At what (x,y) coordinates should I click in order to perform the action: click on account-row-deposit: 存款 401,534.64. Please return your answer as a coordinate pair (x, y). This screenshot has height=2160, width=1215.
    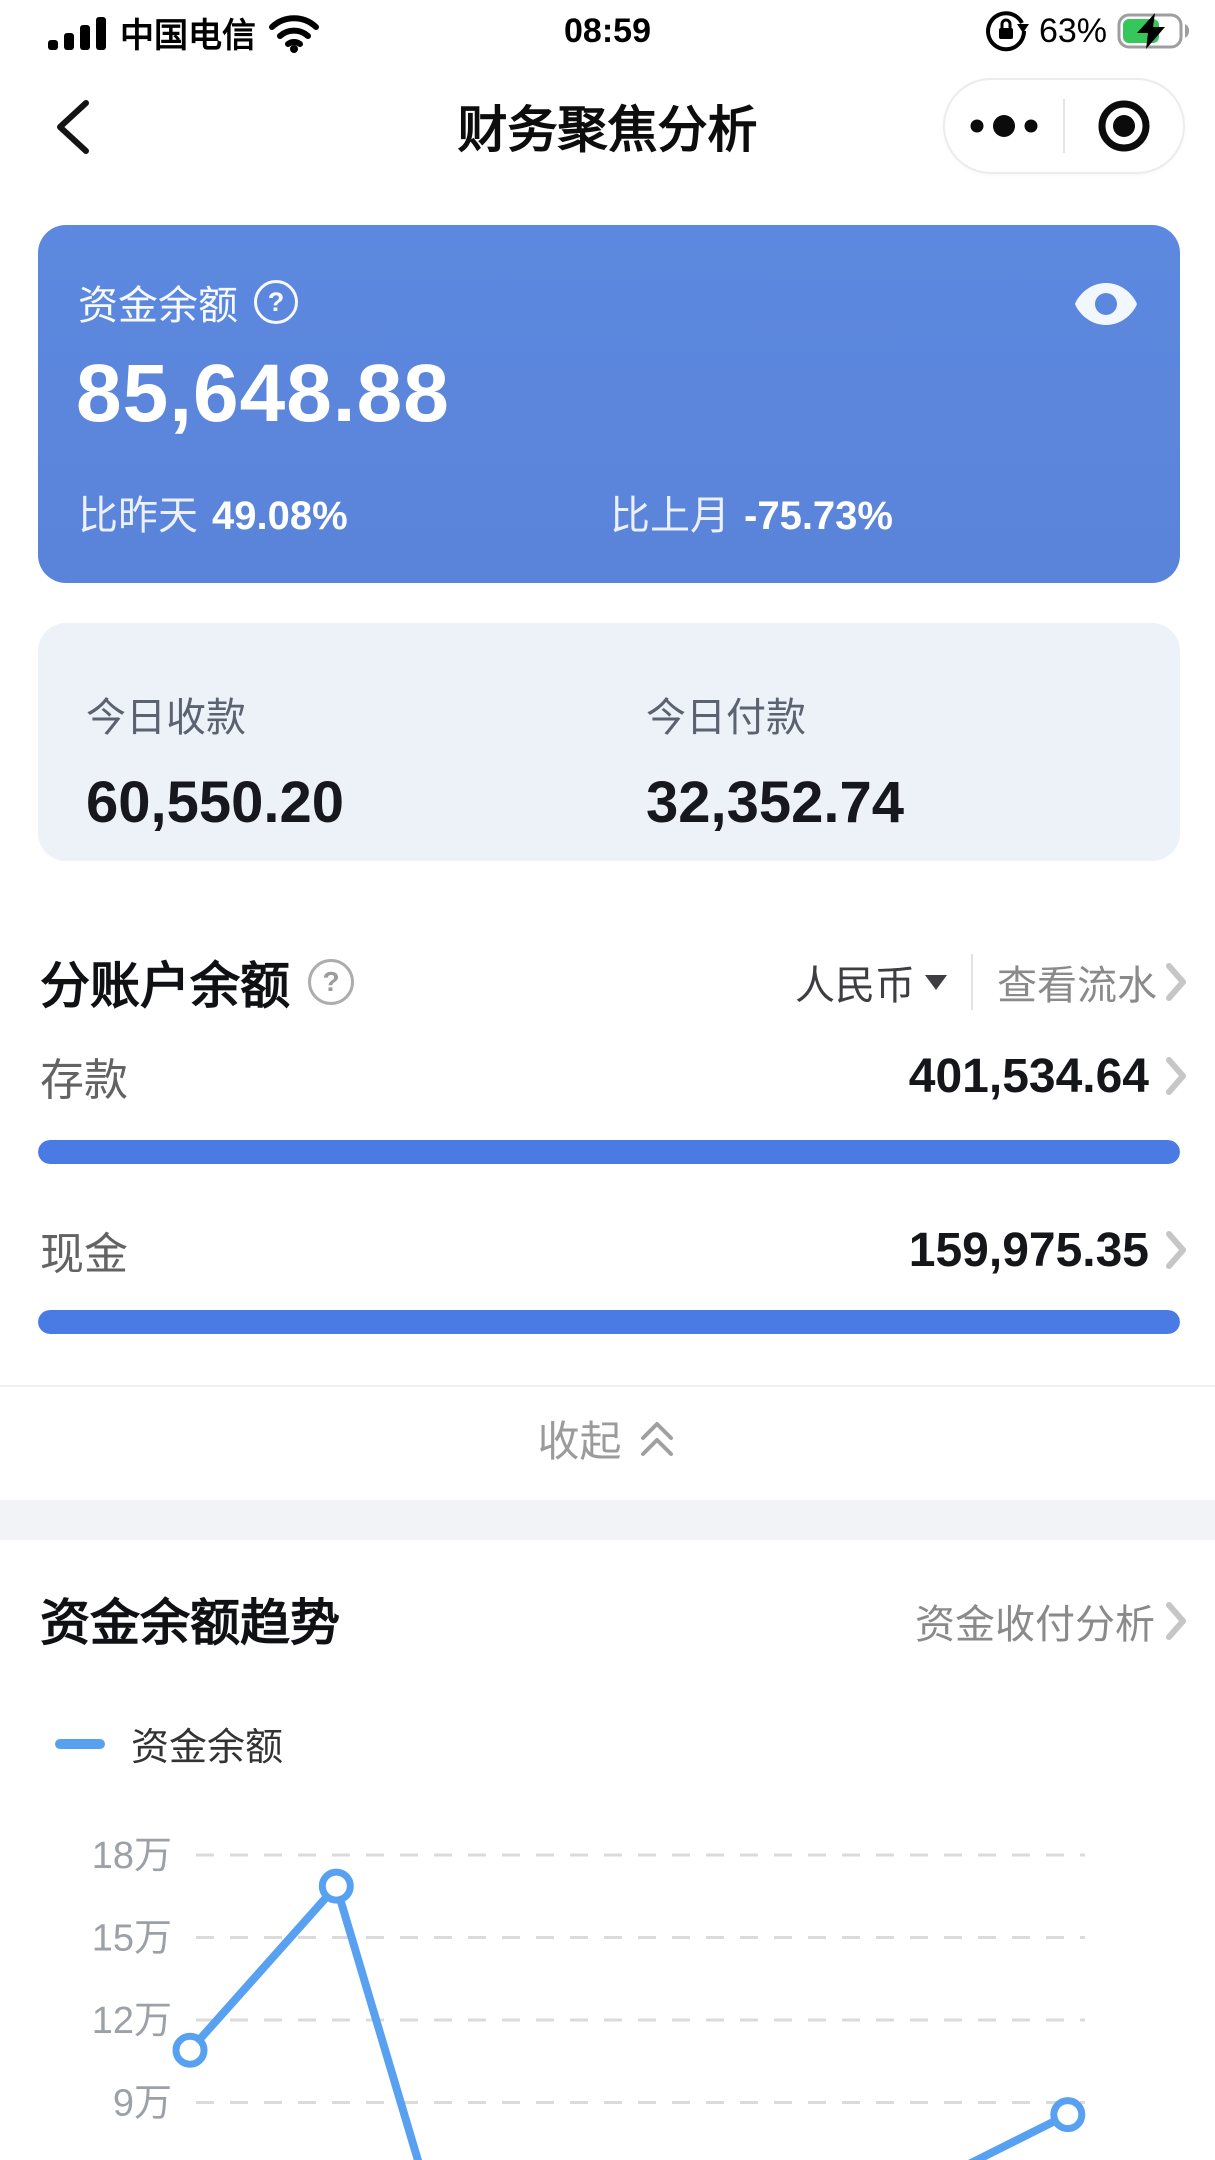
    Looking at the image, I should click on (613, 1076).